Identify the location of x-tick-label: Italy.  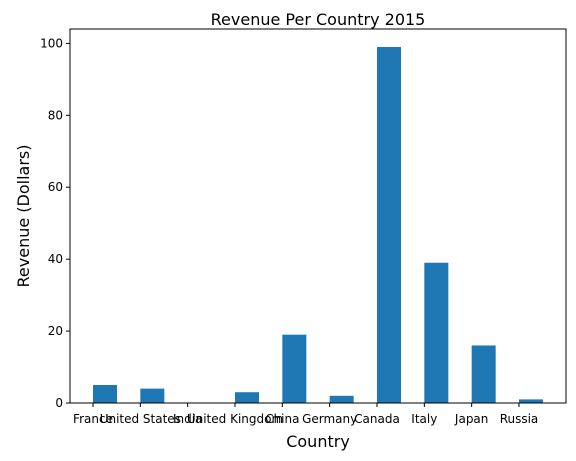
(424, 419).